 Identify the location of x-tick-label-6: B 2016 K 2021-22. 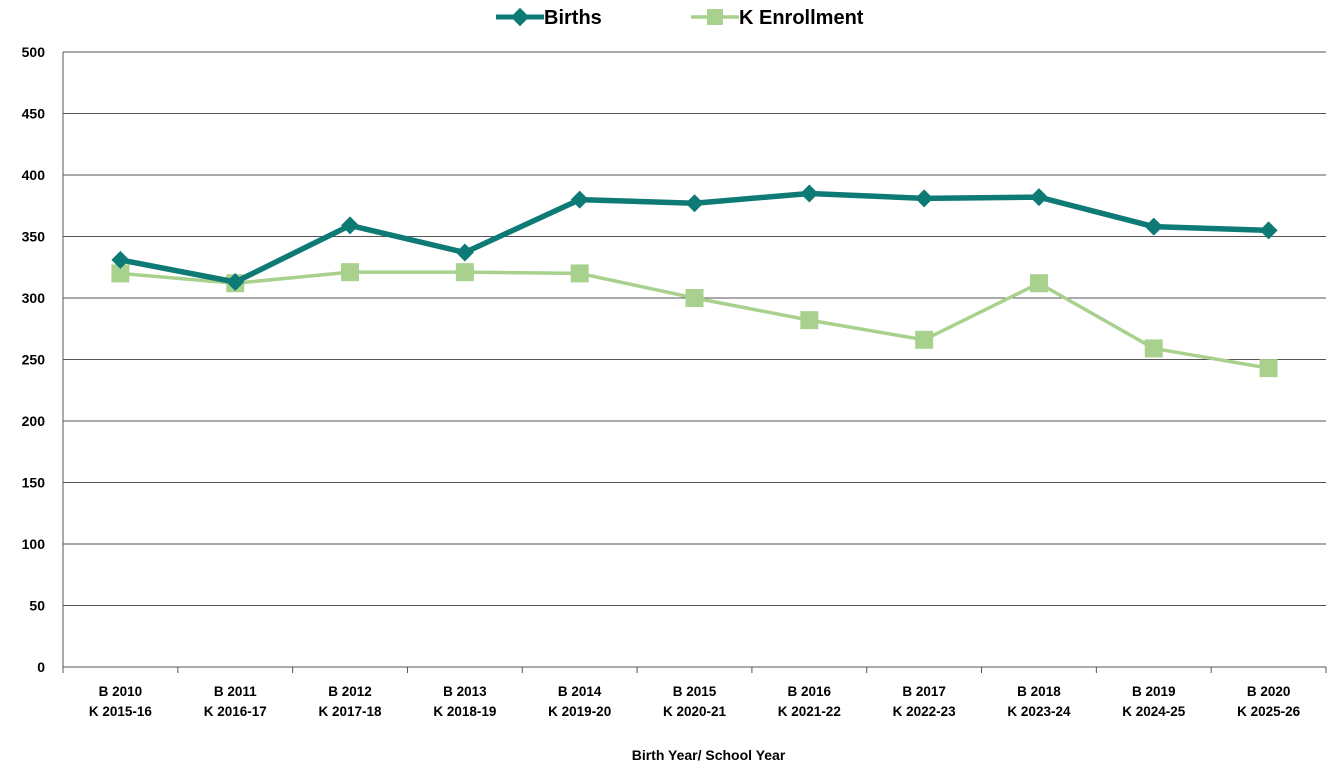
(809, 701).